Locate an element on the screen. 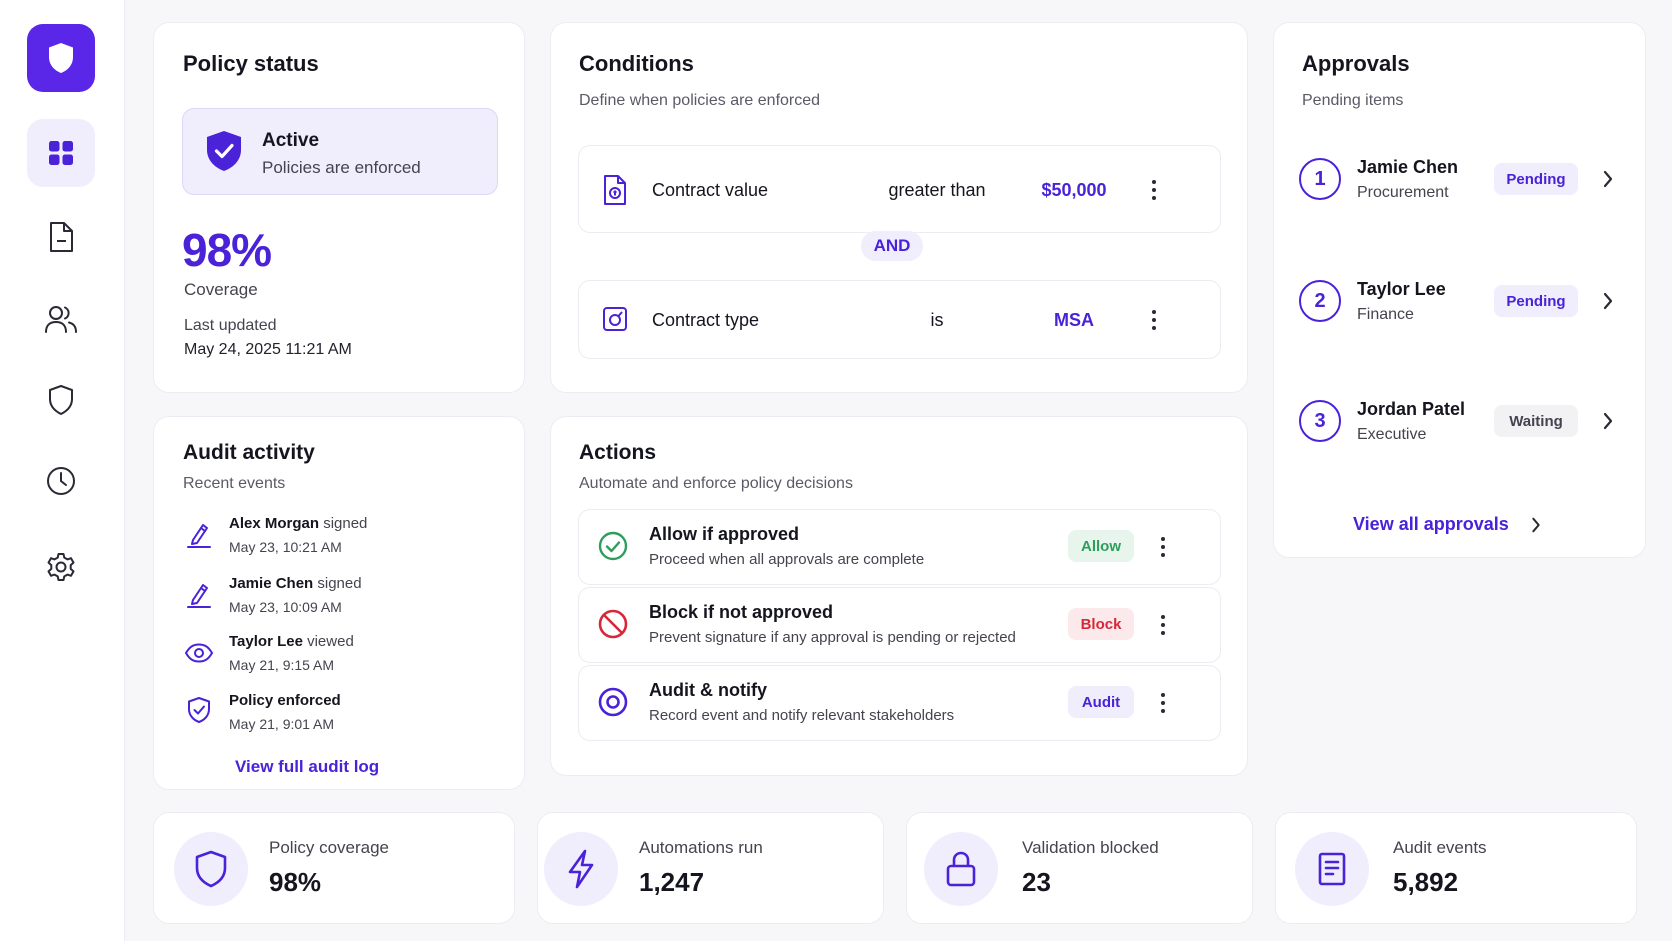  status-badge: Pending is located at coordinates (1536, 301).